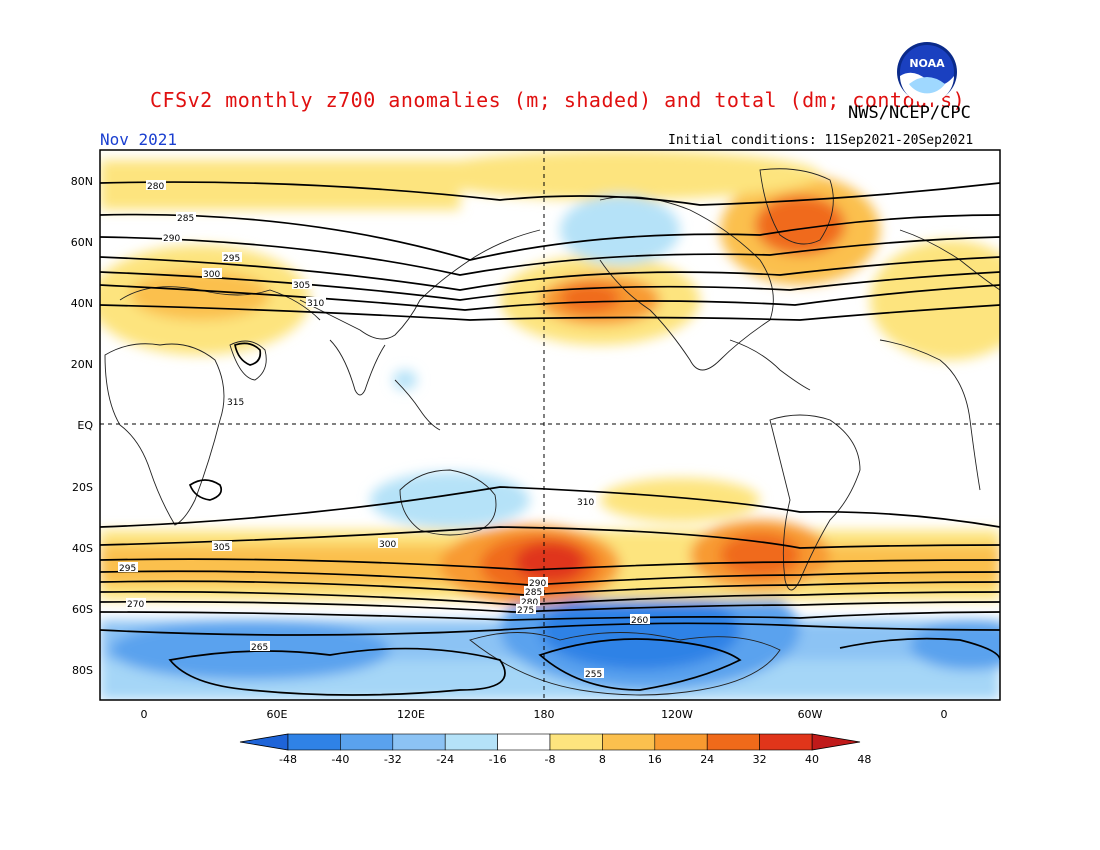 This screenshot has width=1100, height=850. What do you see at coordinates (812, 759) in the screenshot?
I see `colorbar-tick-label: 40` at bounding box center [812, 759].